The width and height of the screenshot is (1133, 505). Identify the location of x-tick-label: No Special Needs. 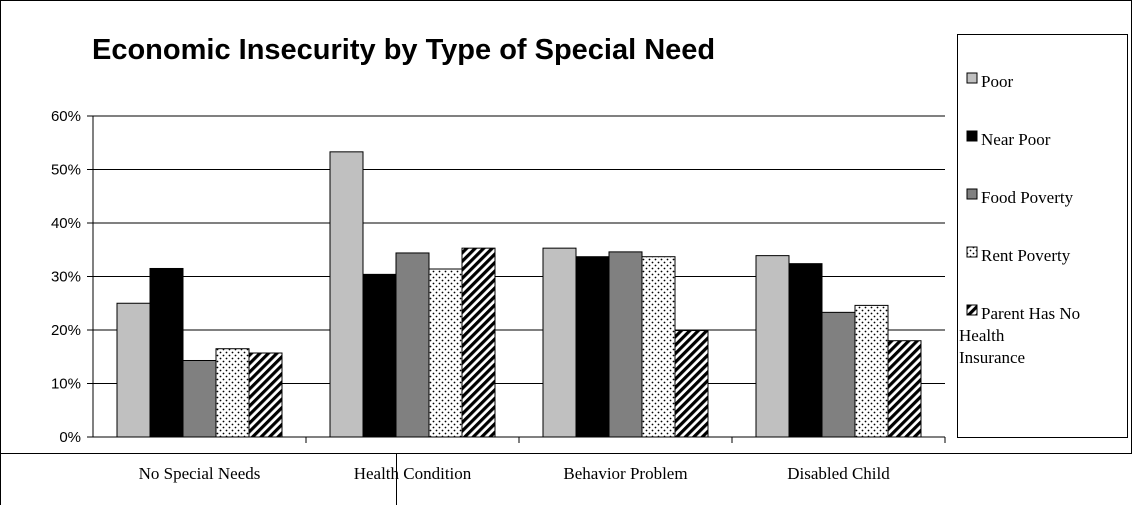
(200, 473).